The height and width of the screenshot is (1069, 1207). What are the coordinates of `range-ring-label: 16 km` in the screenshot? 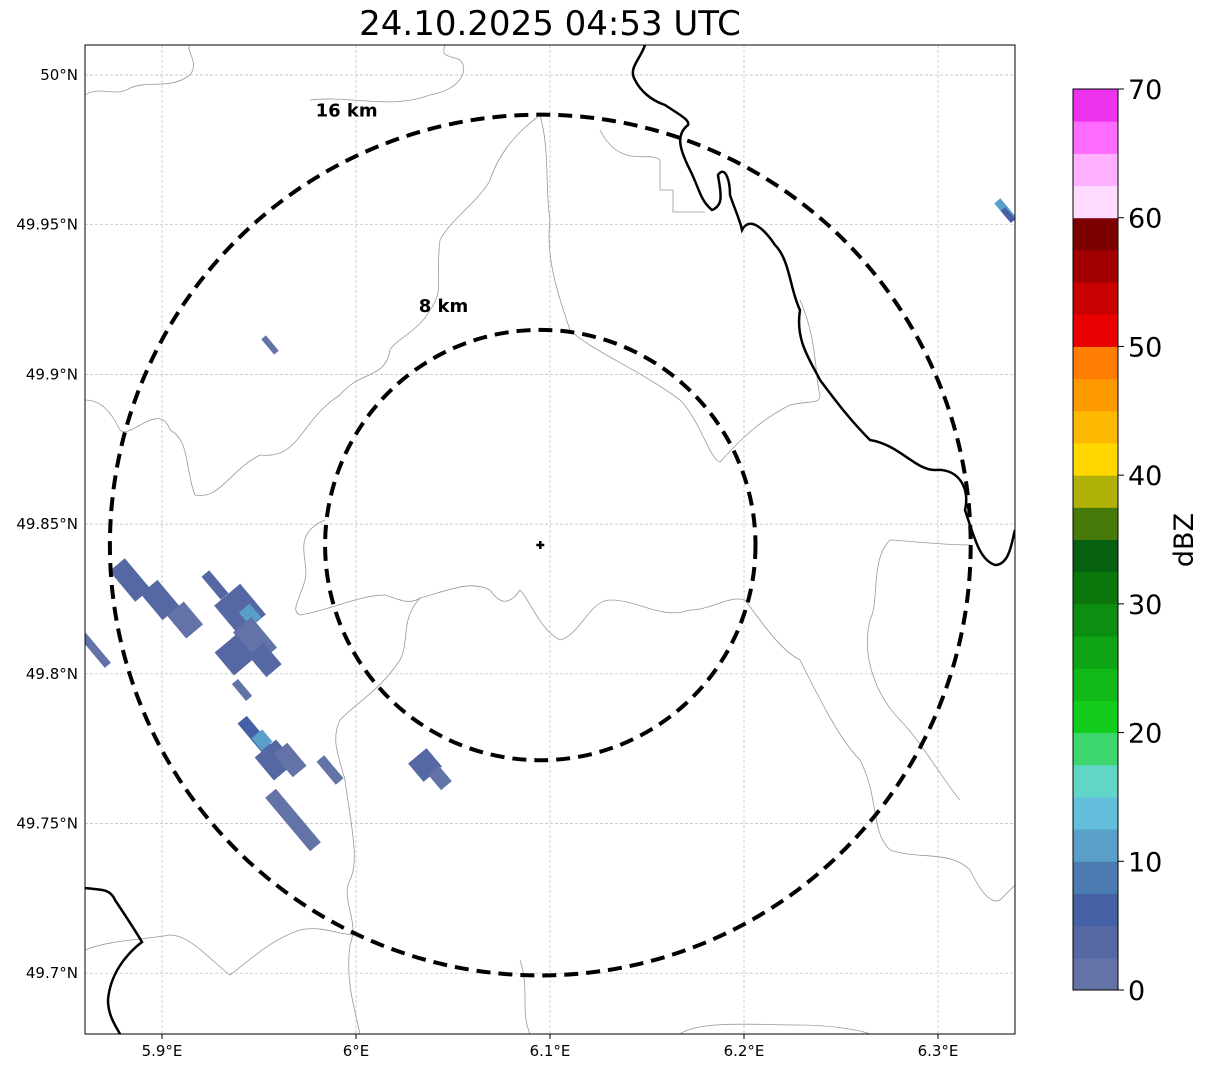 It's located at (347, 111).